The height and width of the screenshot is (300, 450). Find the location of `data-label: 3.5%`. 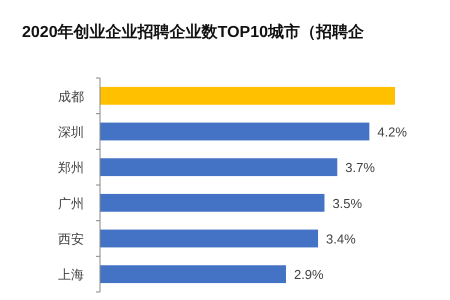

data-label: 3.5% is located at coordinates (347, 203).